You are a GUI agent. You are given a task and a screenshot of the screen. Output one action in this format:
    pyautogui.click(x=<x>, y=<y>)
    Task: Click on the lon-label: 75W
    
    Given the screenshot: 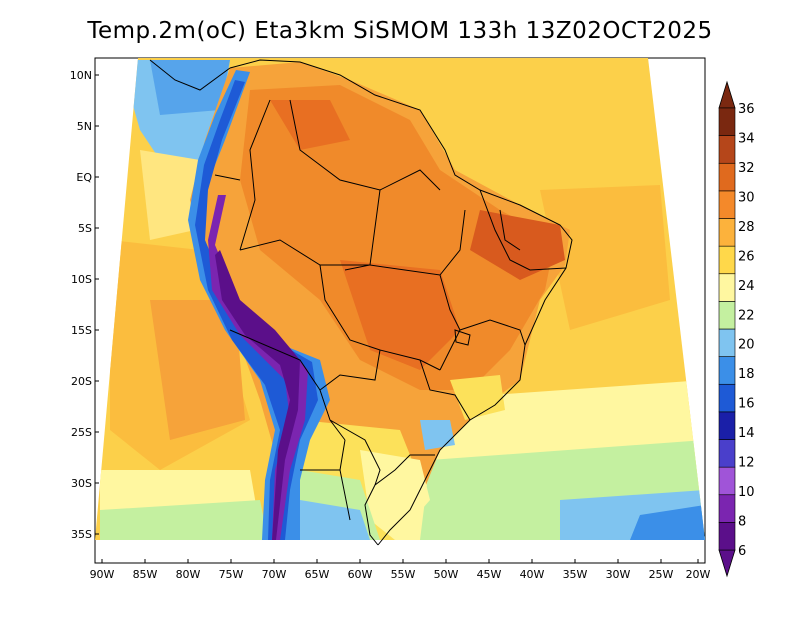 What is the action you would take?
    pyautogui.click(x=231, y=574)
    